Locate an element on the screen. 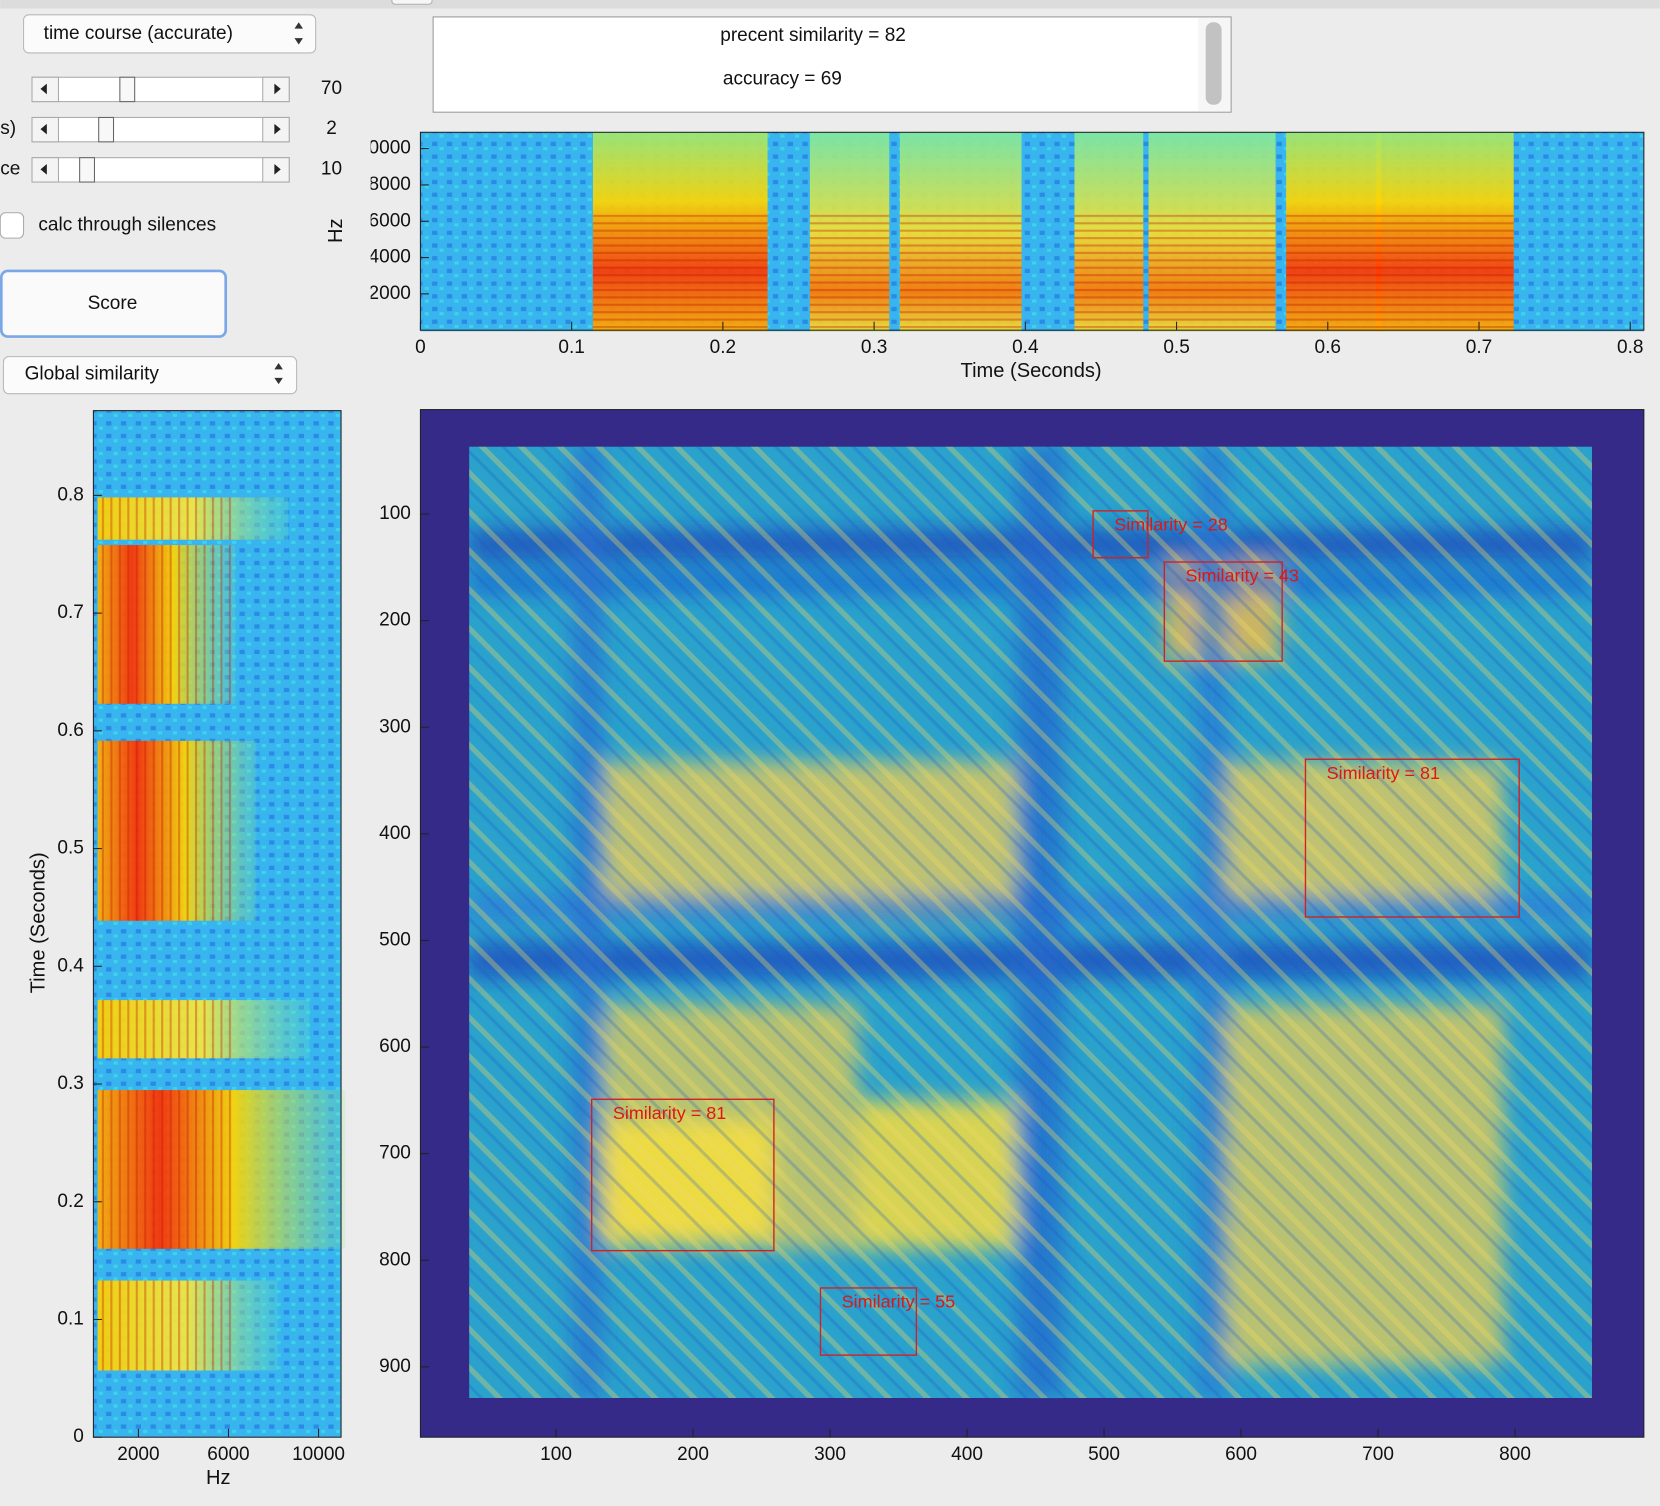  mode-menu is located at coordinates (170, 34).